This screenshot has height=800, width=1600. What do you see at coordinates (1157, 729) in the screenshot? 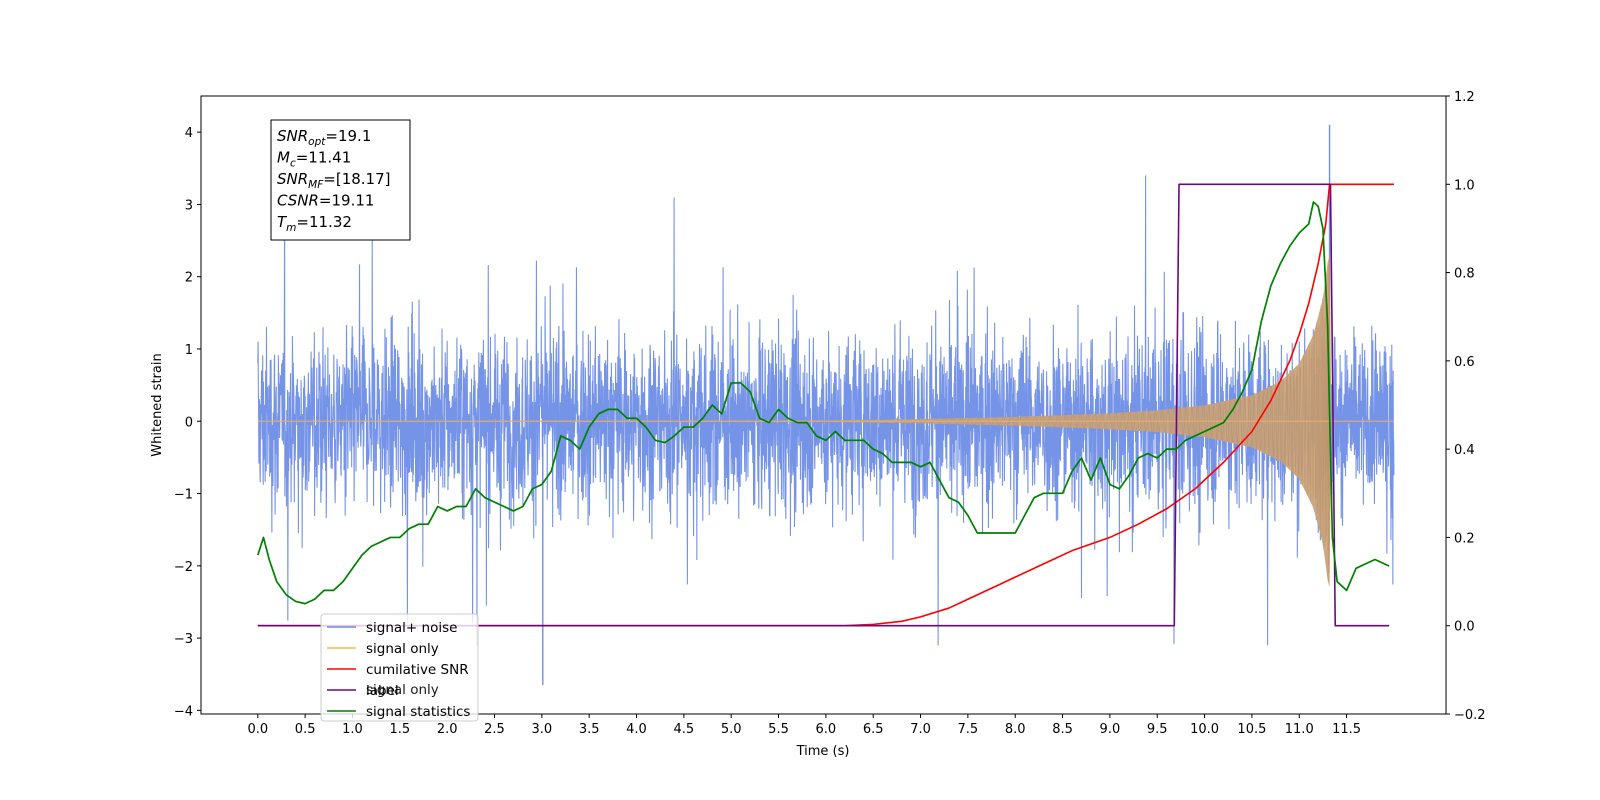
I see `x-tick-label: 9.5` at bounding box center [1157, 729].